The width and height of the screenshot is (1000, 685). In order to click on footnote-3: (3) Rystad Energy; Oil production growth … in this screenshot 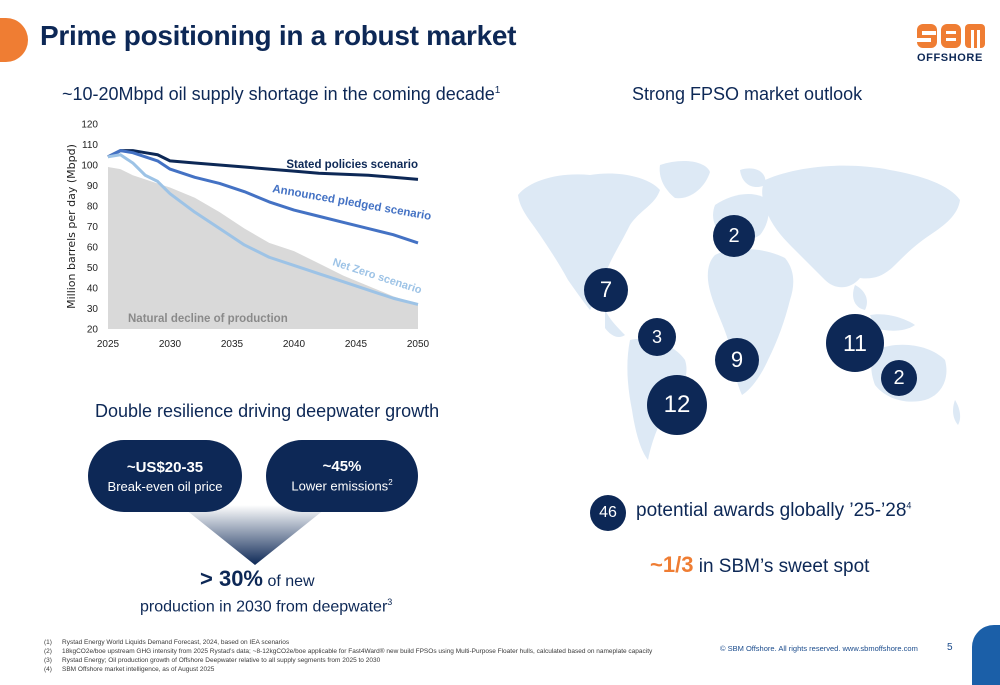, I will do `click(212, 660)`.